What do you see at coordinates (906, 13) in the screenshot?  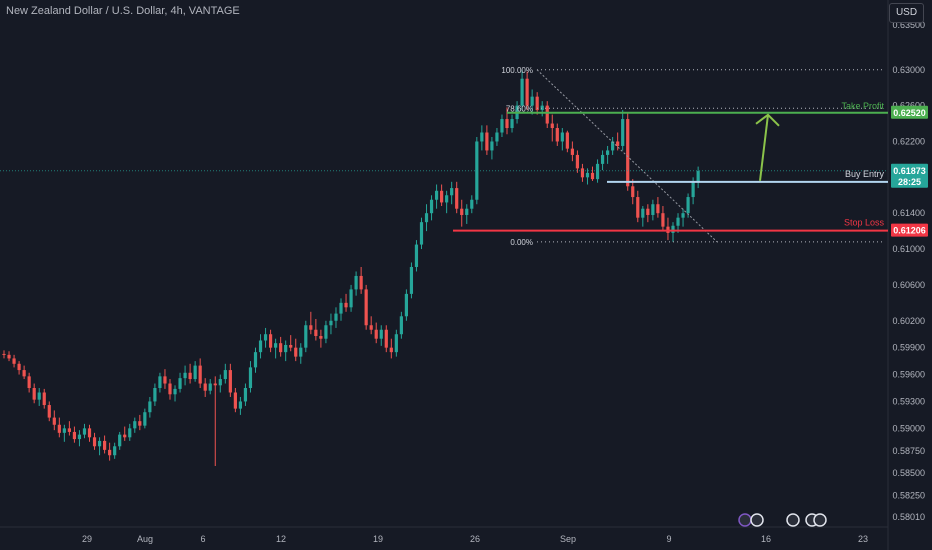 I see `currency-button: USD` at bounding box center [906, 13].